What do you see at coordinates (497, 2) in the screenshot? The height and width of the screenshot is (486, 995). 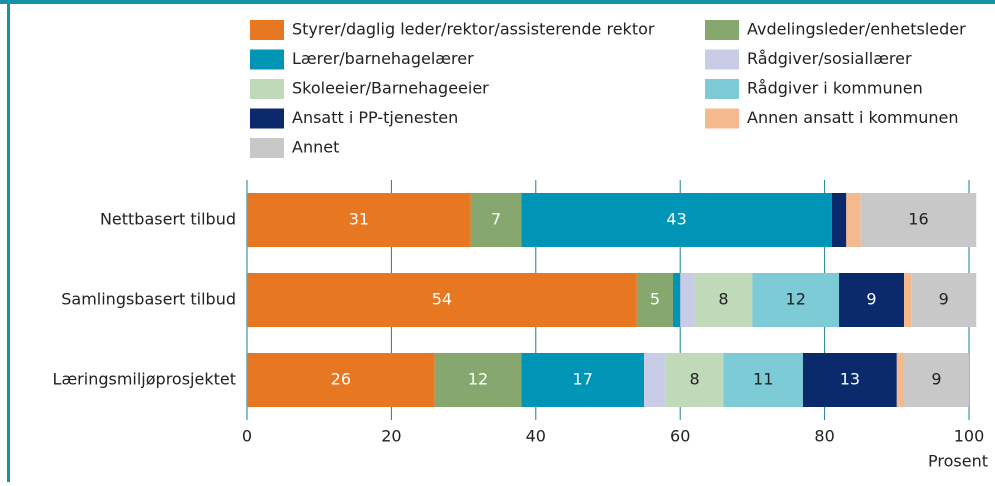 I see `frame-top` at bounding box center [497, 2].